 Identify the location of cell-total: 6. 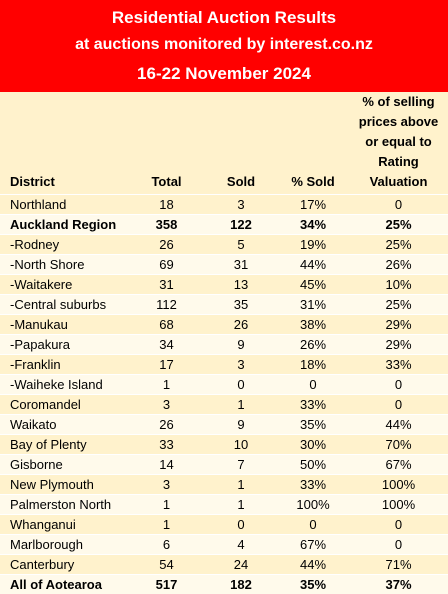
(166, 545).